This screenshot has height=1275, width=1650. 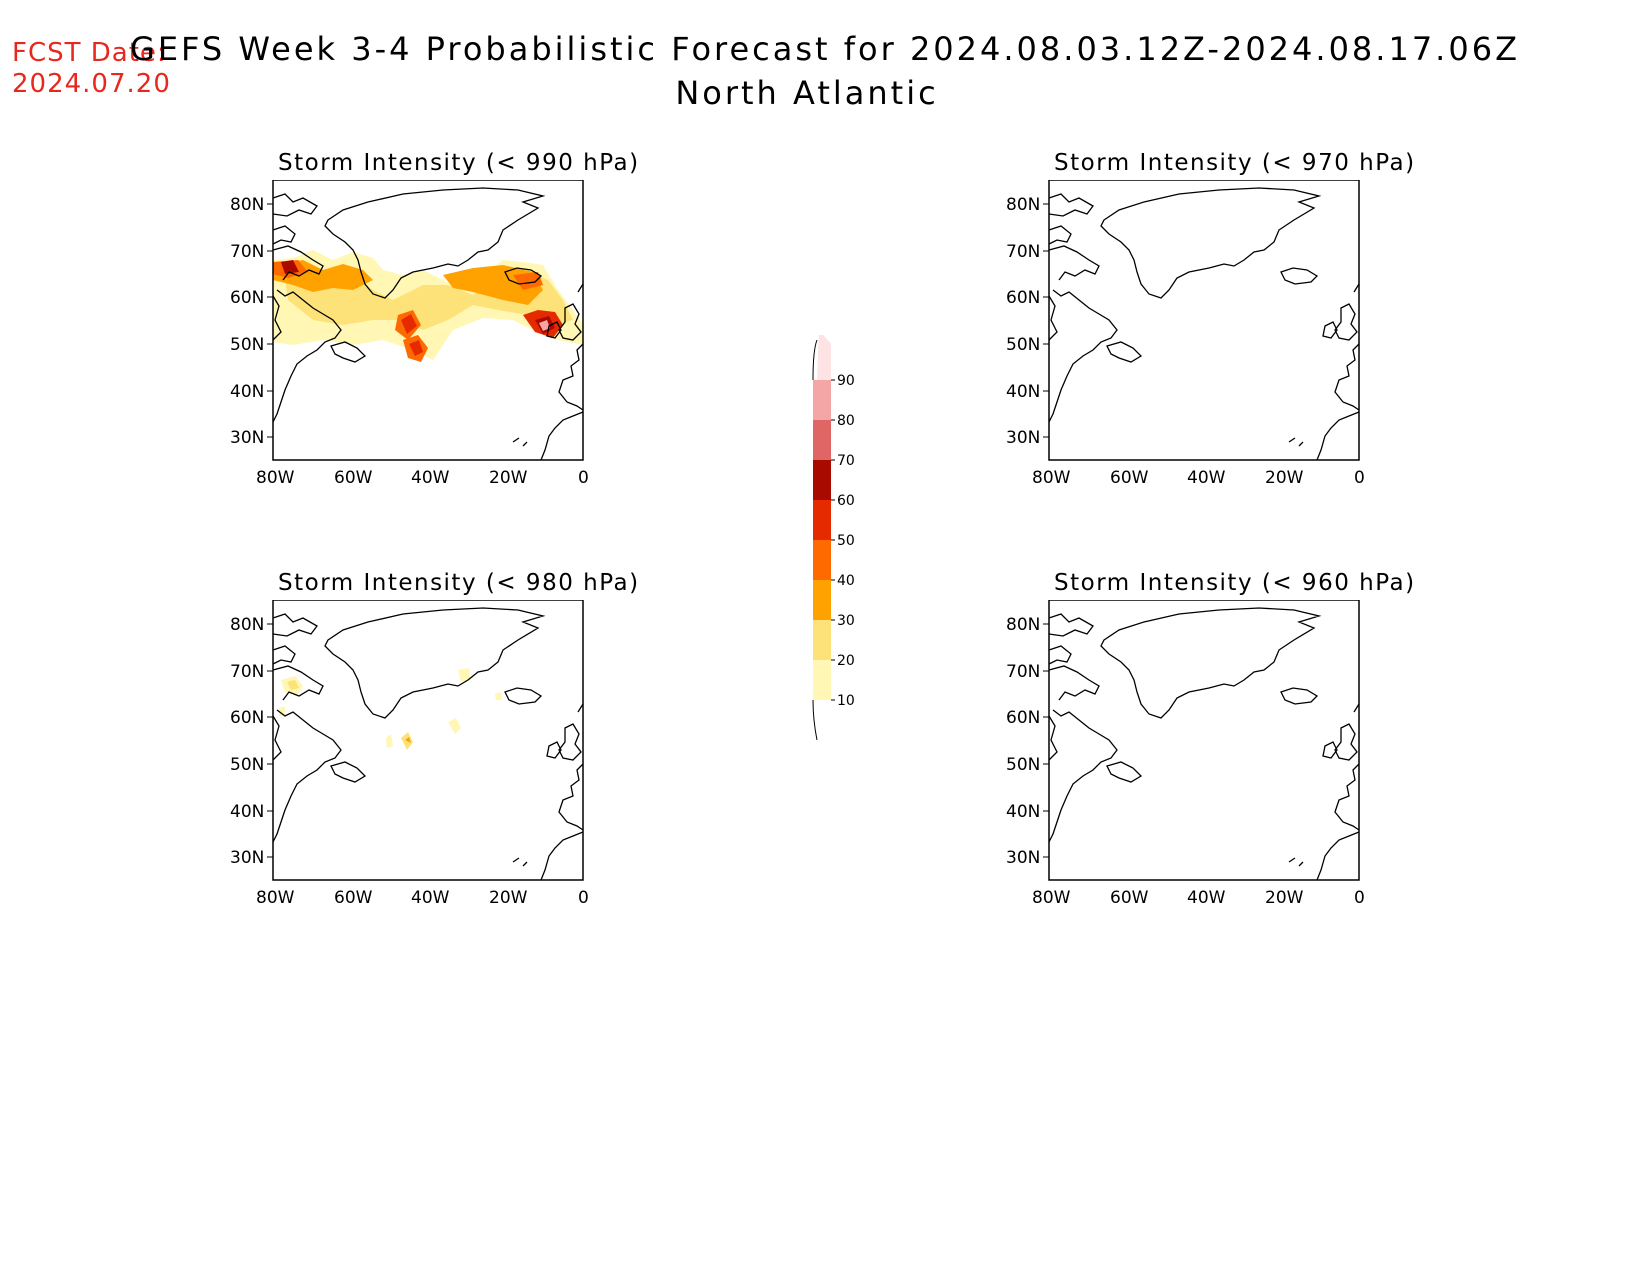 What do you see at coordinates (459, 583) in the screenshot?
I see `panel-title-980: Storm Intensity (< 980 hPa)` at bounding box center [459, 583].